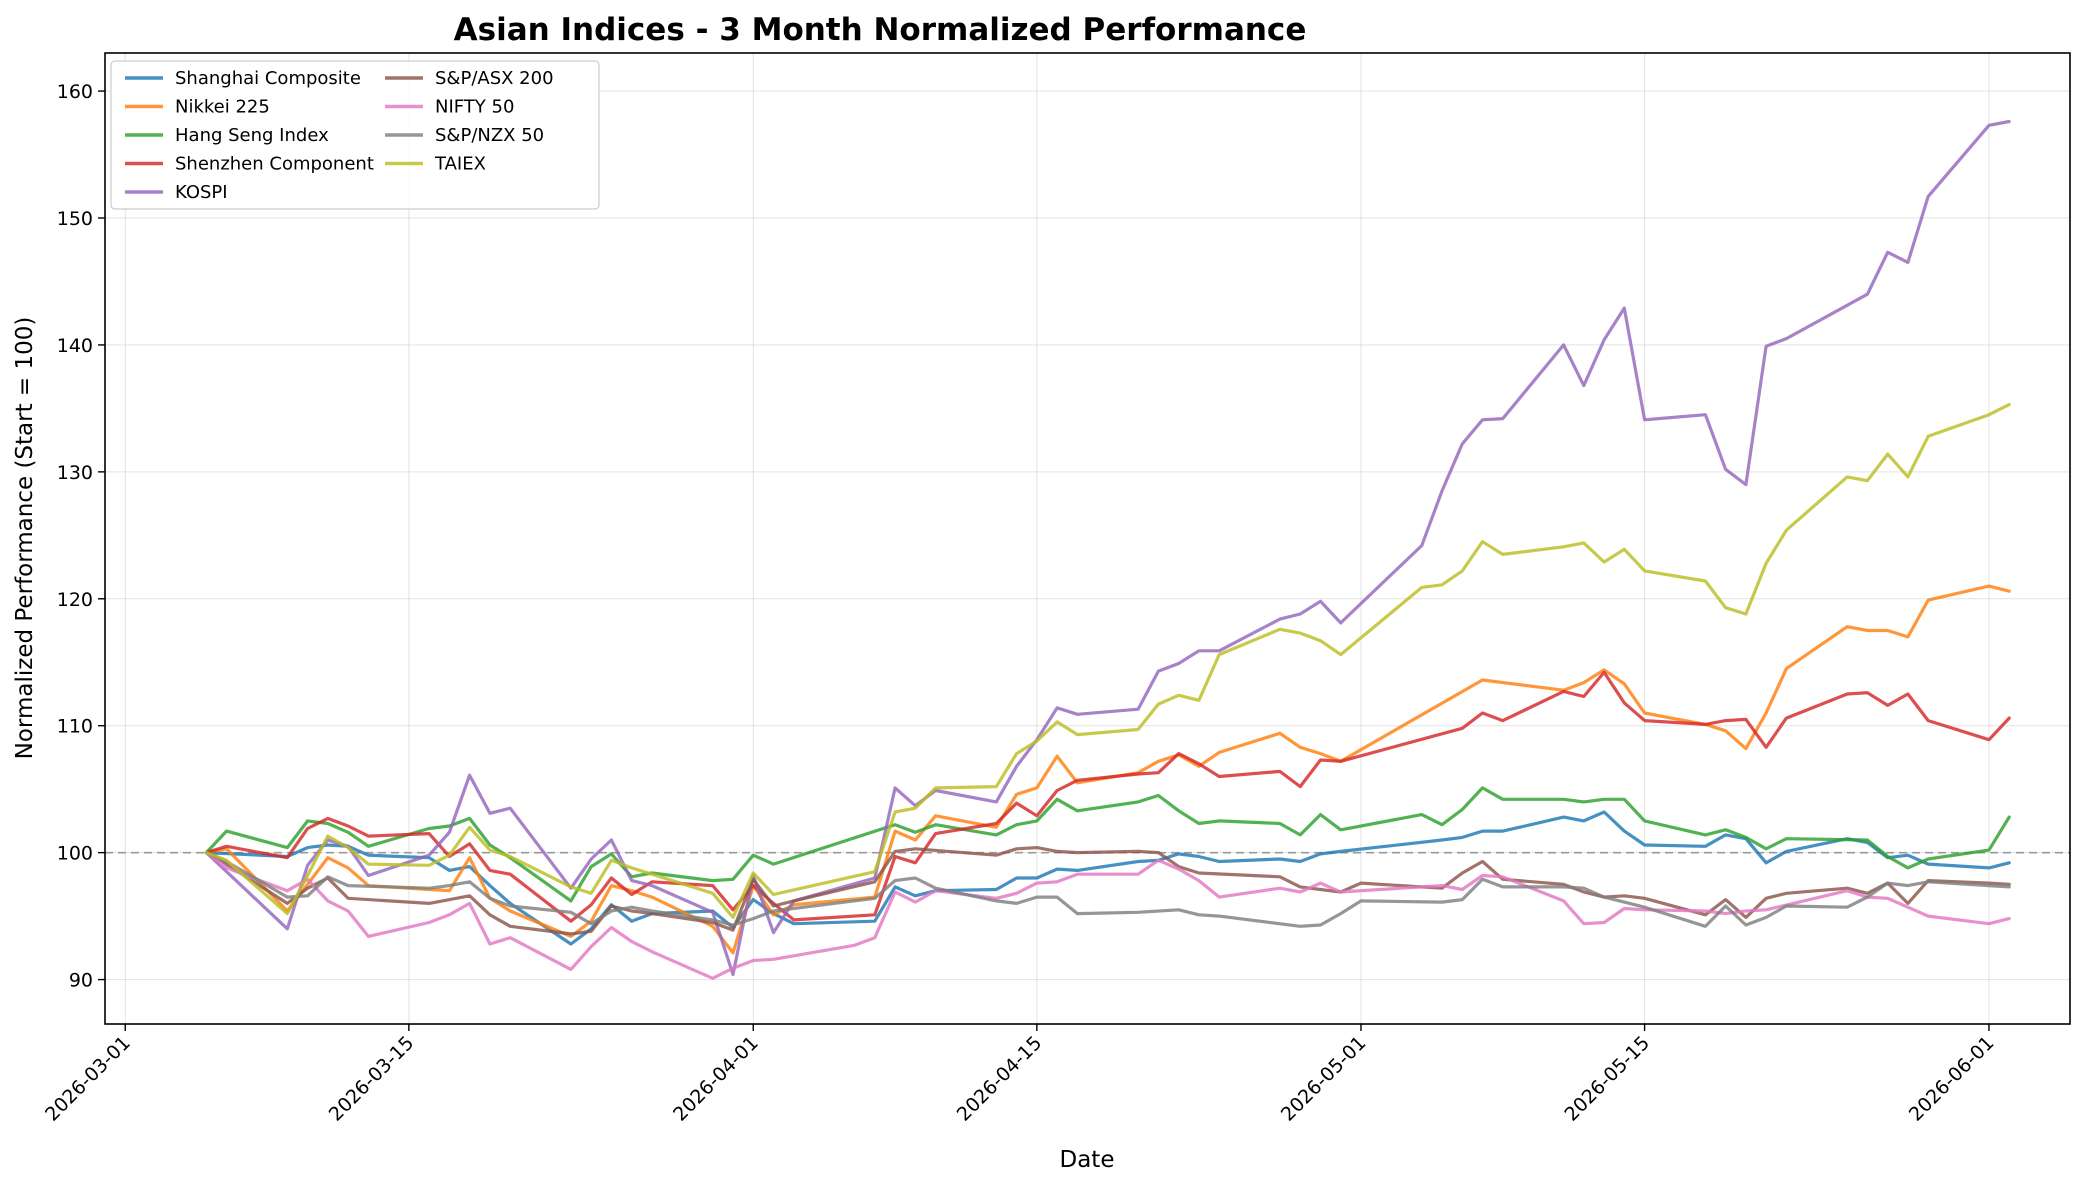 The width and height of the screenshot is (2082, 1184). What do you see at coordinates (75, 219) in the screenshot?
I see `y-tick-label: 150` at bounding box center [75, 219].